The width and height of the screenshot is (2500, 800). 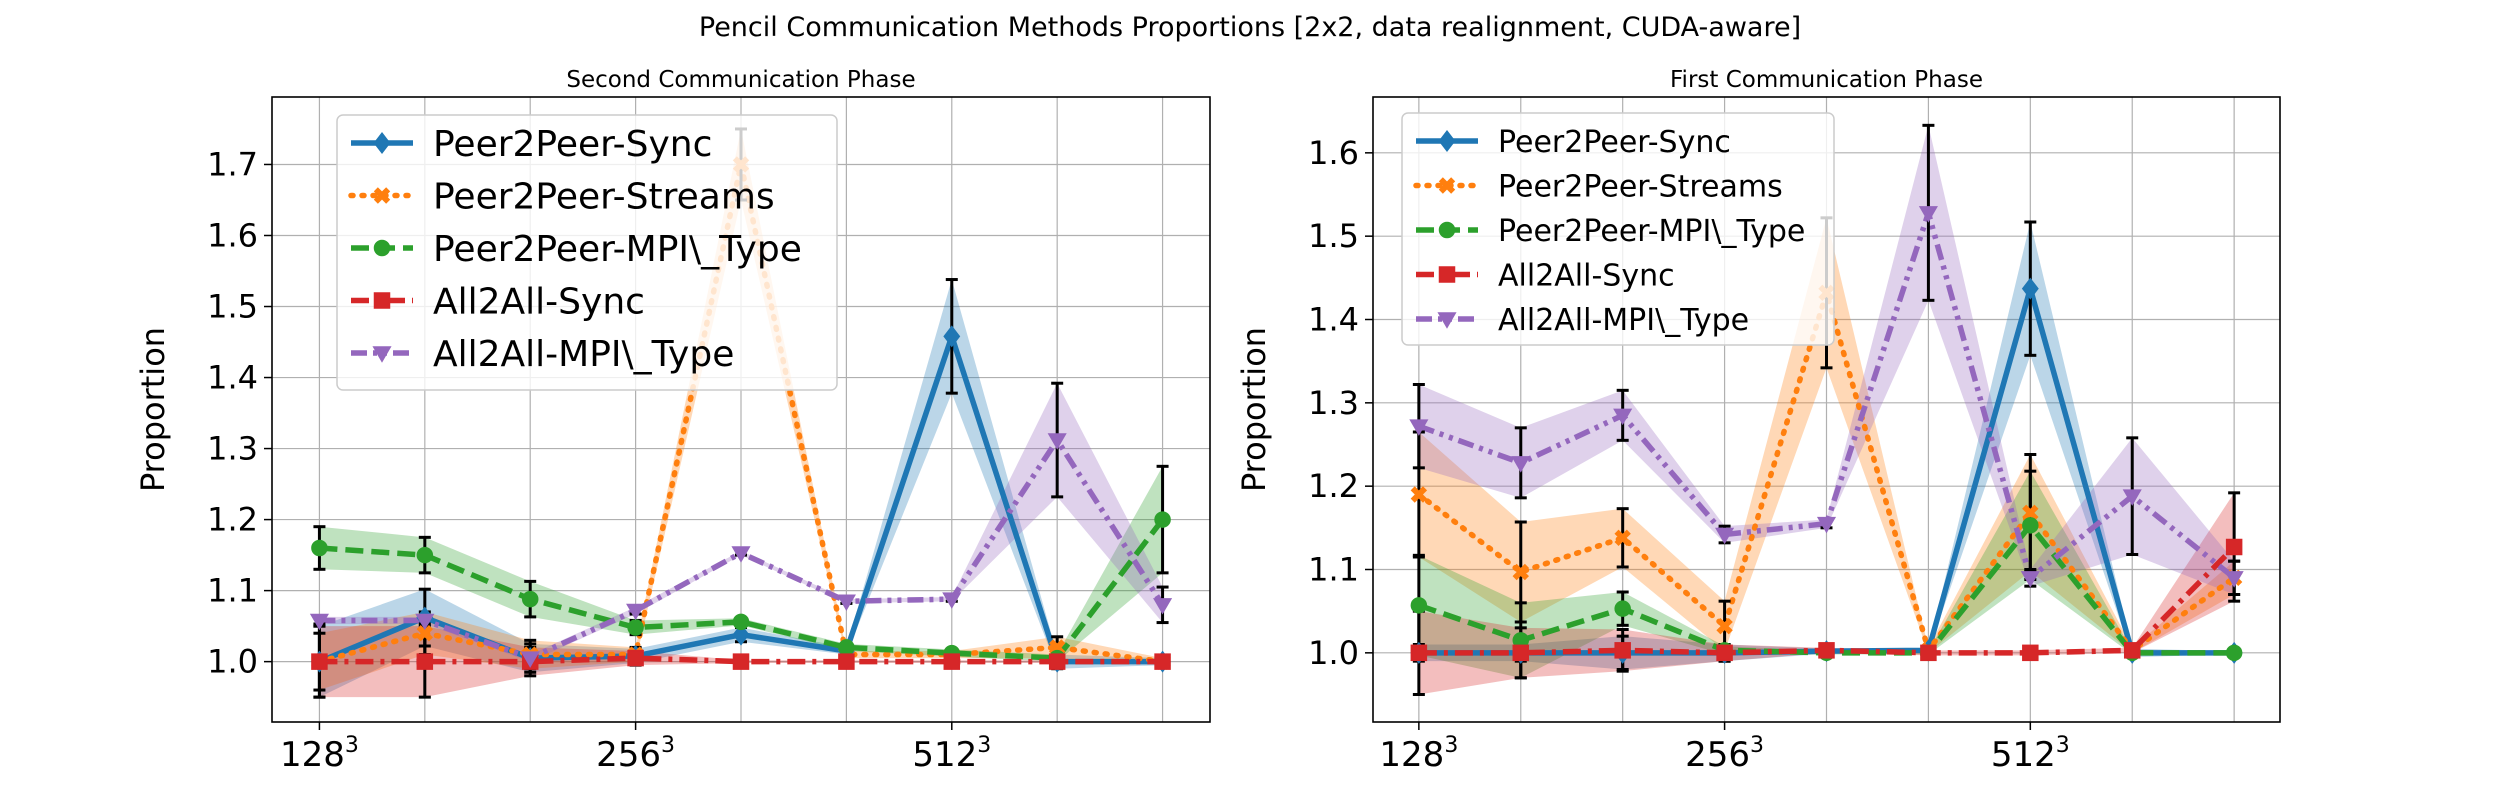 What do you see at coordinates (539, 301) in the screenshot?
I see `legend-label-all2all-sync: All2All-Sync` at bounding box center [539, 301].